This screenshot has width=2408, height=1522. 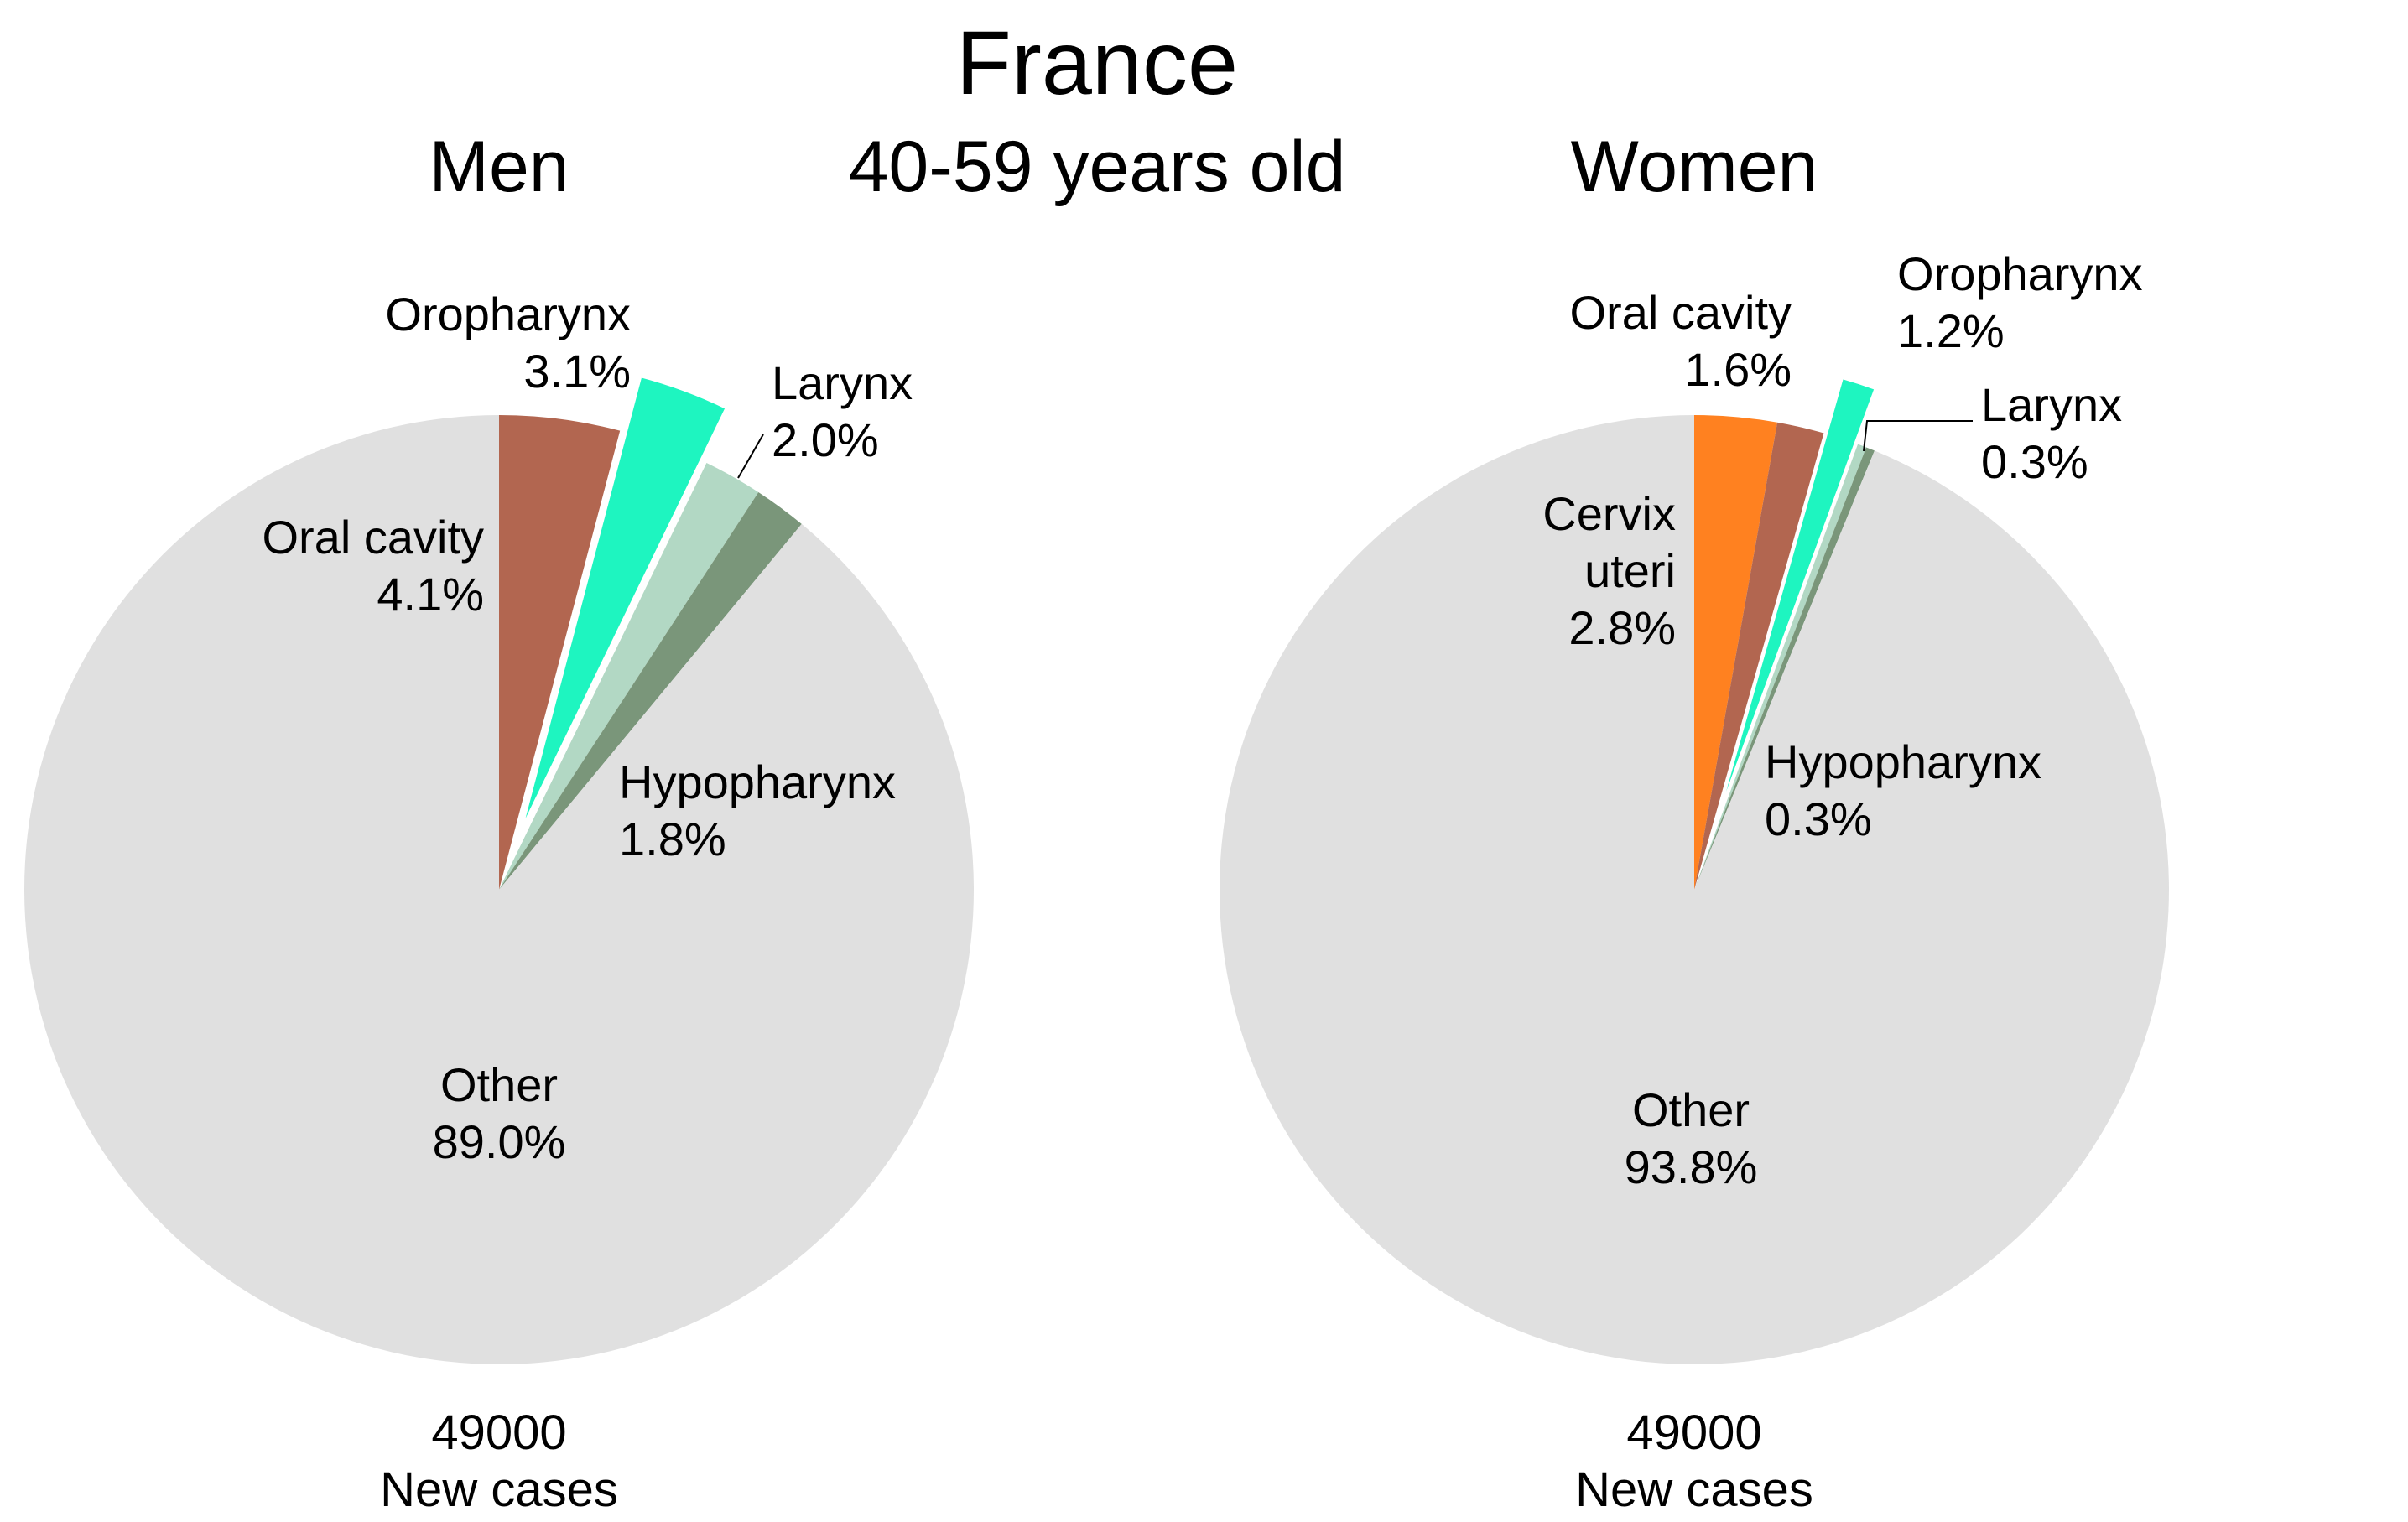 I want to click on pie-women-slice-hypopharynx, so click(x=1785, y=668).